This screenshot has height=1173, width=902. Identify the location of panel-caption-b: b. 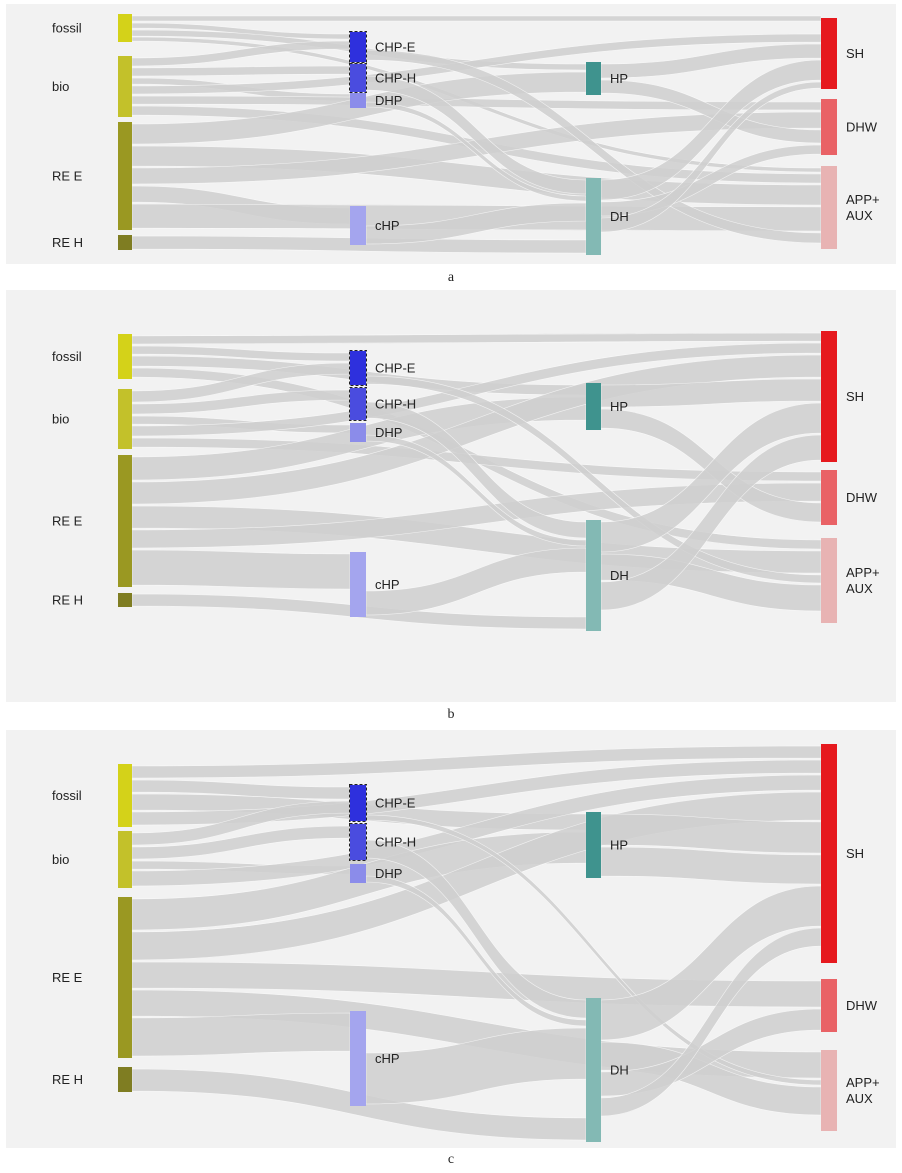
(451, 714).